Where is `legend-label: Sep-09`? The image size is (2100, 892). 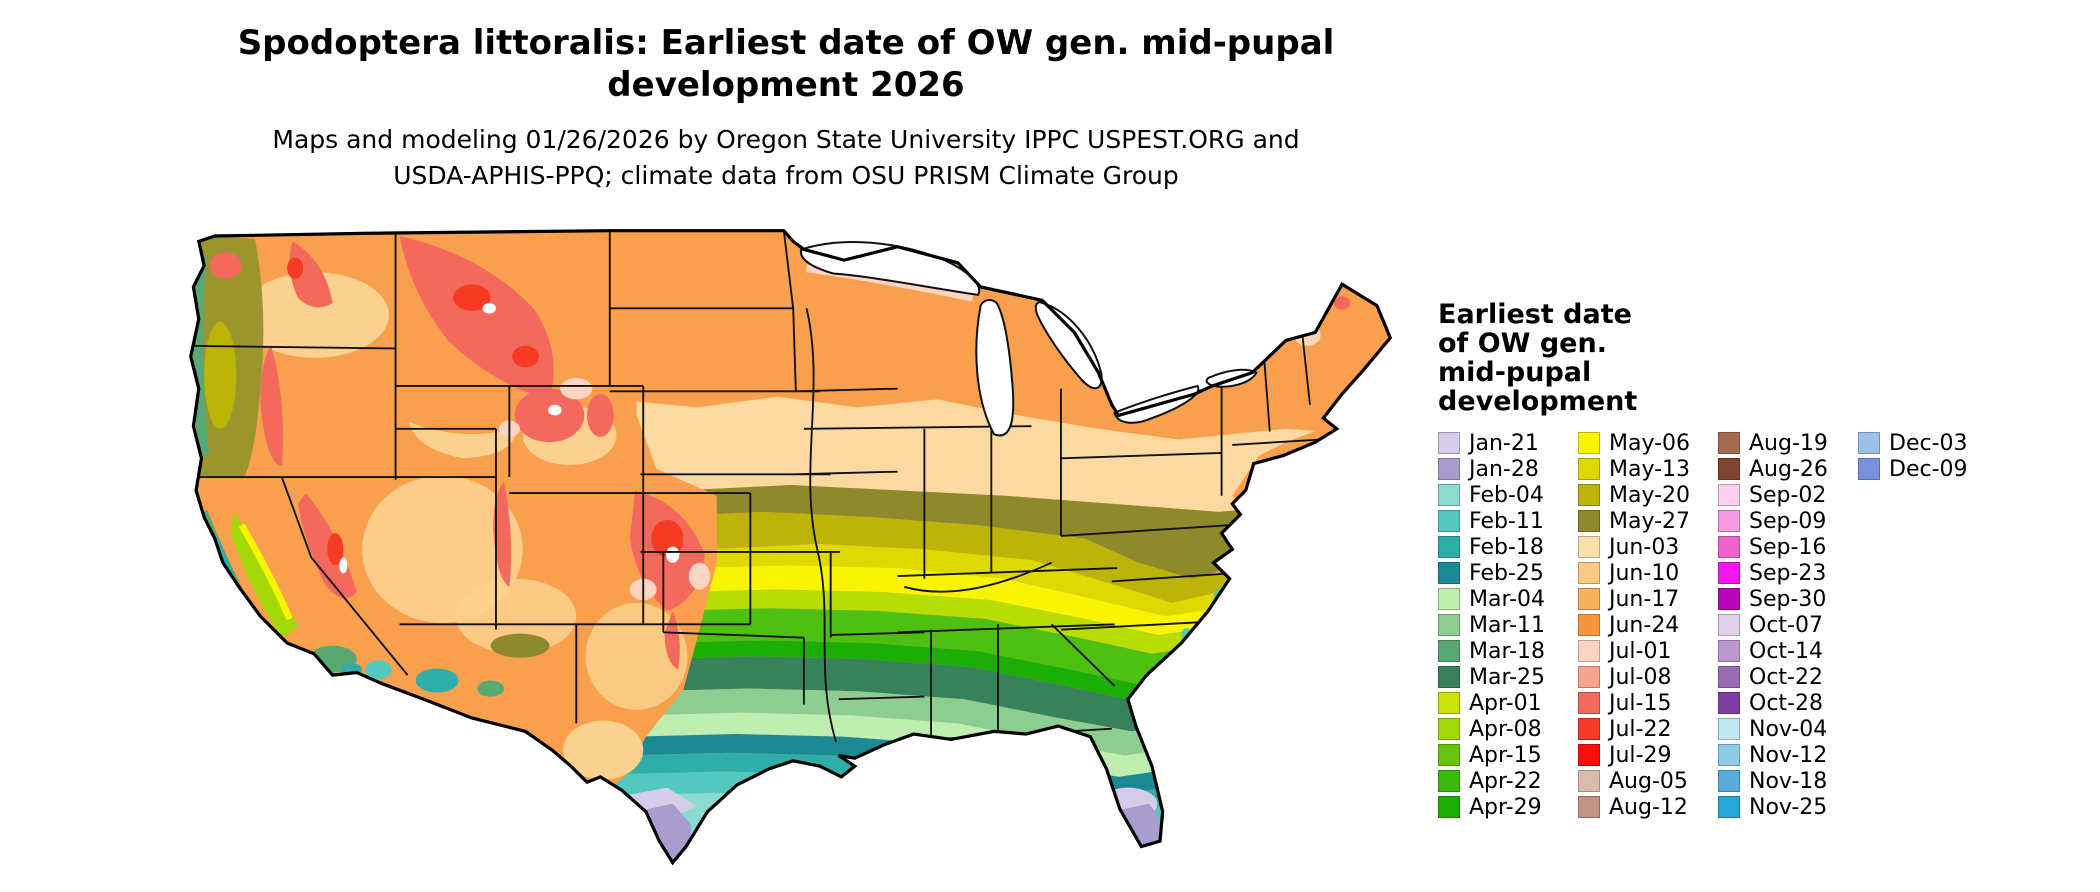
legend-label: Sep-09 is located at coordinates (1788, 521).